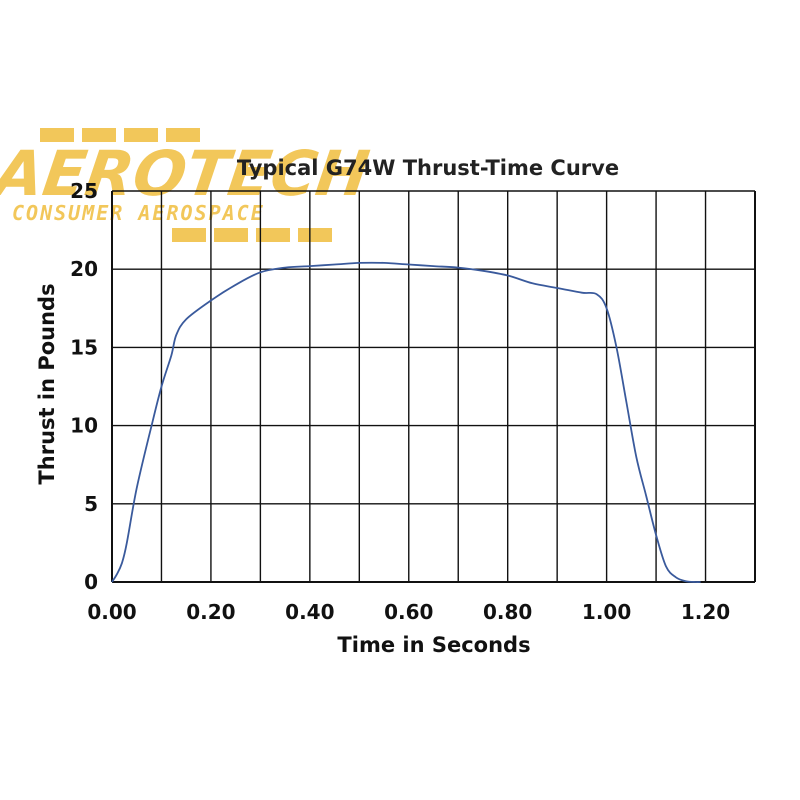  Describe the element at coordinates (138, 213) in the screenshot. I see `logo-tagline: CONSUMER AEROSPACE` at that location.